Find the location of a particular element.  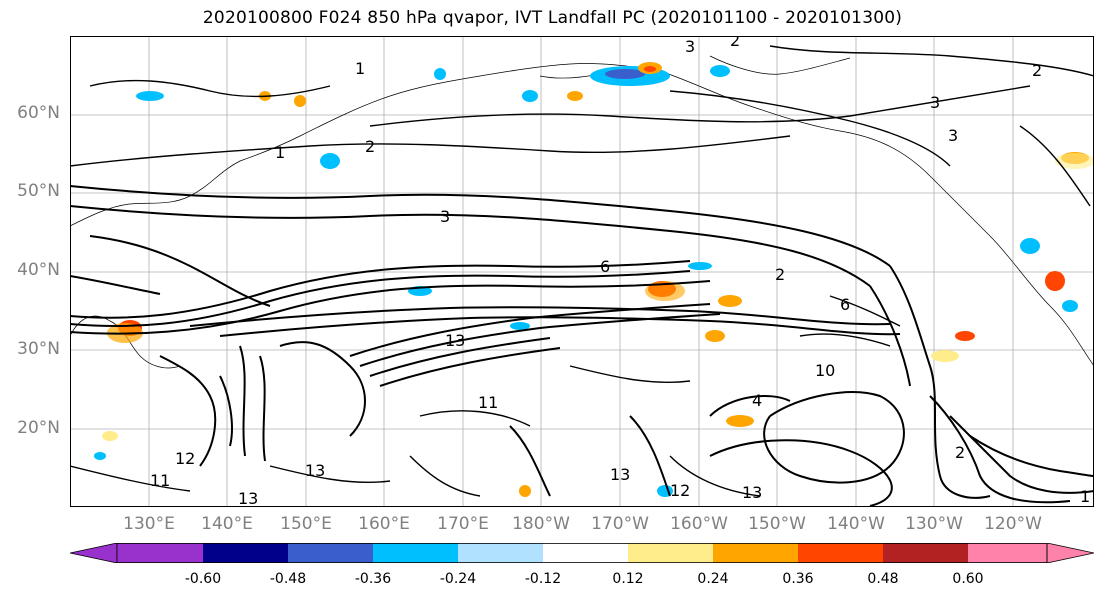

lon-label-180w: 180°W is located at coordinates (541, 524).